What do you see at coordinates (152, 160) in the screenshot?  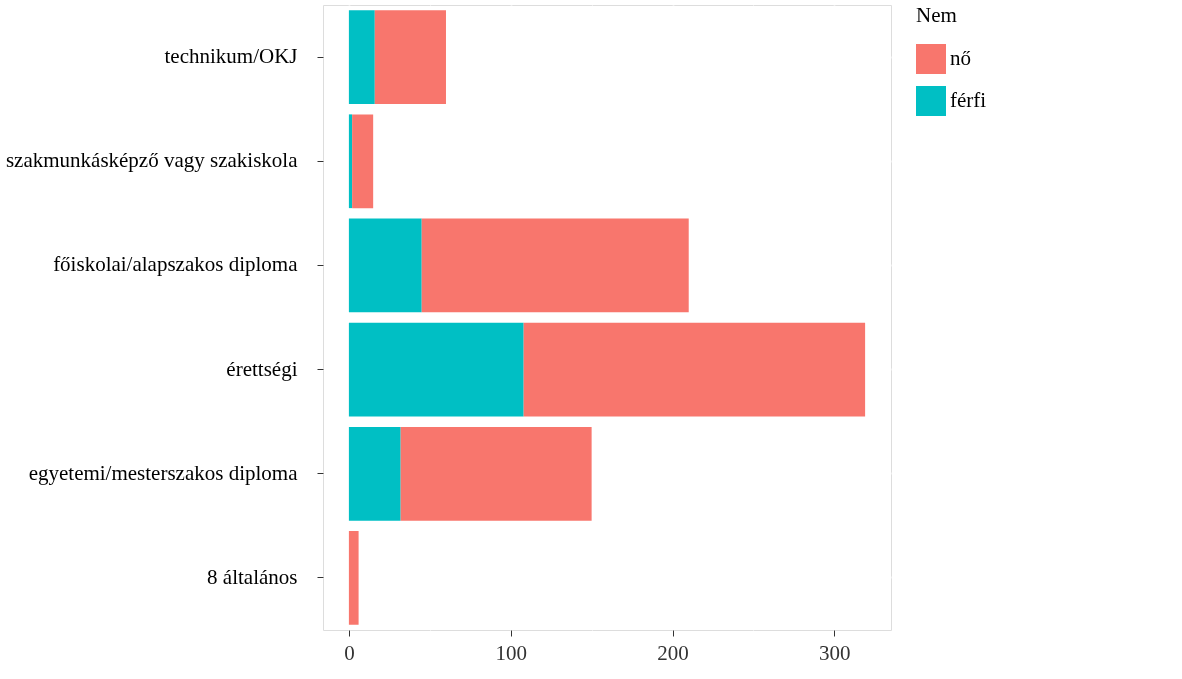 I see `y-tick-label: szakmunkásképző vagy szakiskola` at bounding box center [152, 160].